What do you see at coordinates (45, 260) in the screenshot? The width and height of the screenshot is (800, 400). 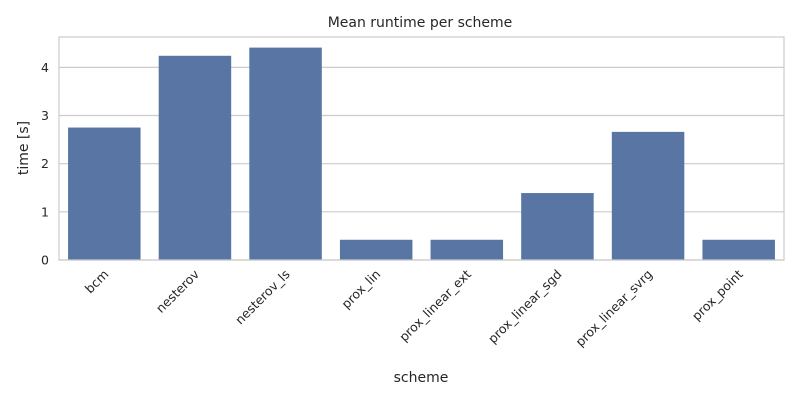 I see `y-tick-label: 0` at bounding box center [45, 260].